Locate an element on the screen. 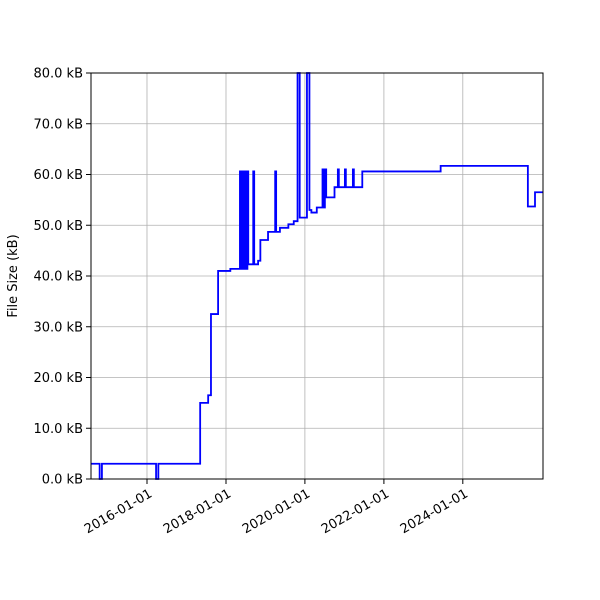 The width and height of the screenshot is (600, 600). x-tick-label: 2022-01-01 is located at coordinates (355, 511).